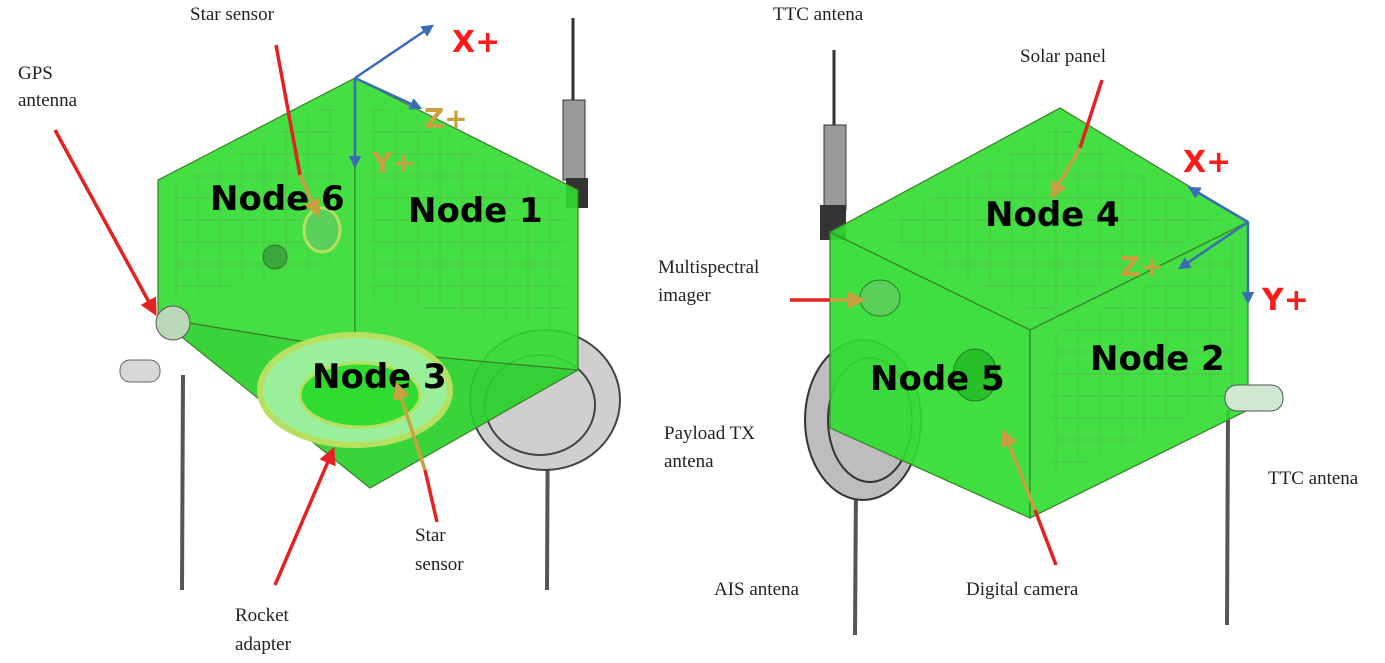 Image resolution: width=1385 pixels, height=663 pixels. I want to click on right-z-axis-label: Z+, so click(1142, 266).